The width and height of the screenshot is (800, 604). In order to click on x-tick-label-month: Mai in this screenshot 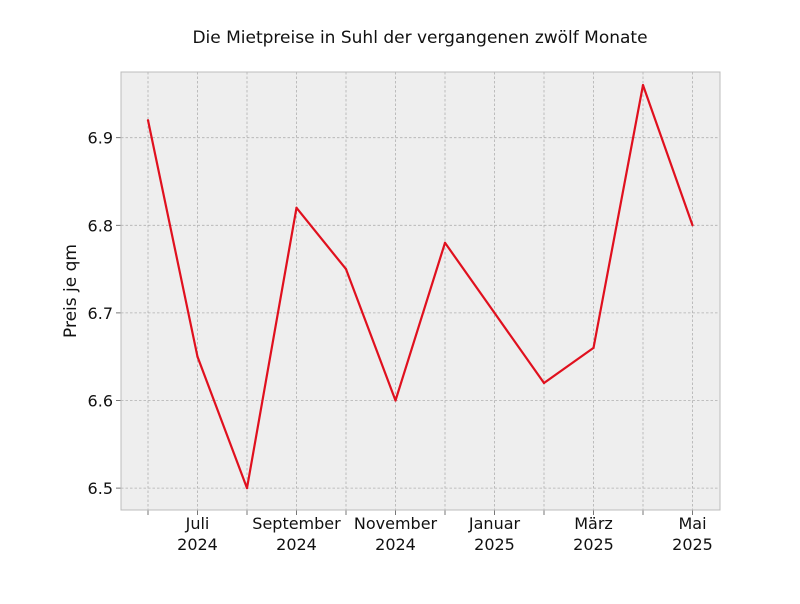, I will do `click(692, 523)`.